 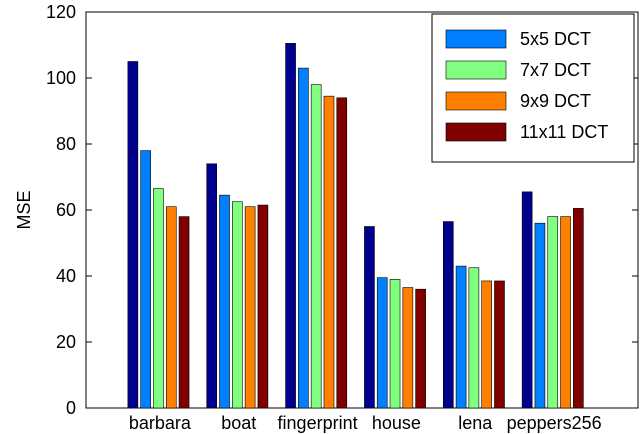 What do you see at coordinates (24, 209) in the screenshot?
I see `y-axis-label: MSE` at bounding box center [24, 209].